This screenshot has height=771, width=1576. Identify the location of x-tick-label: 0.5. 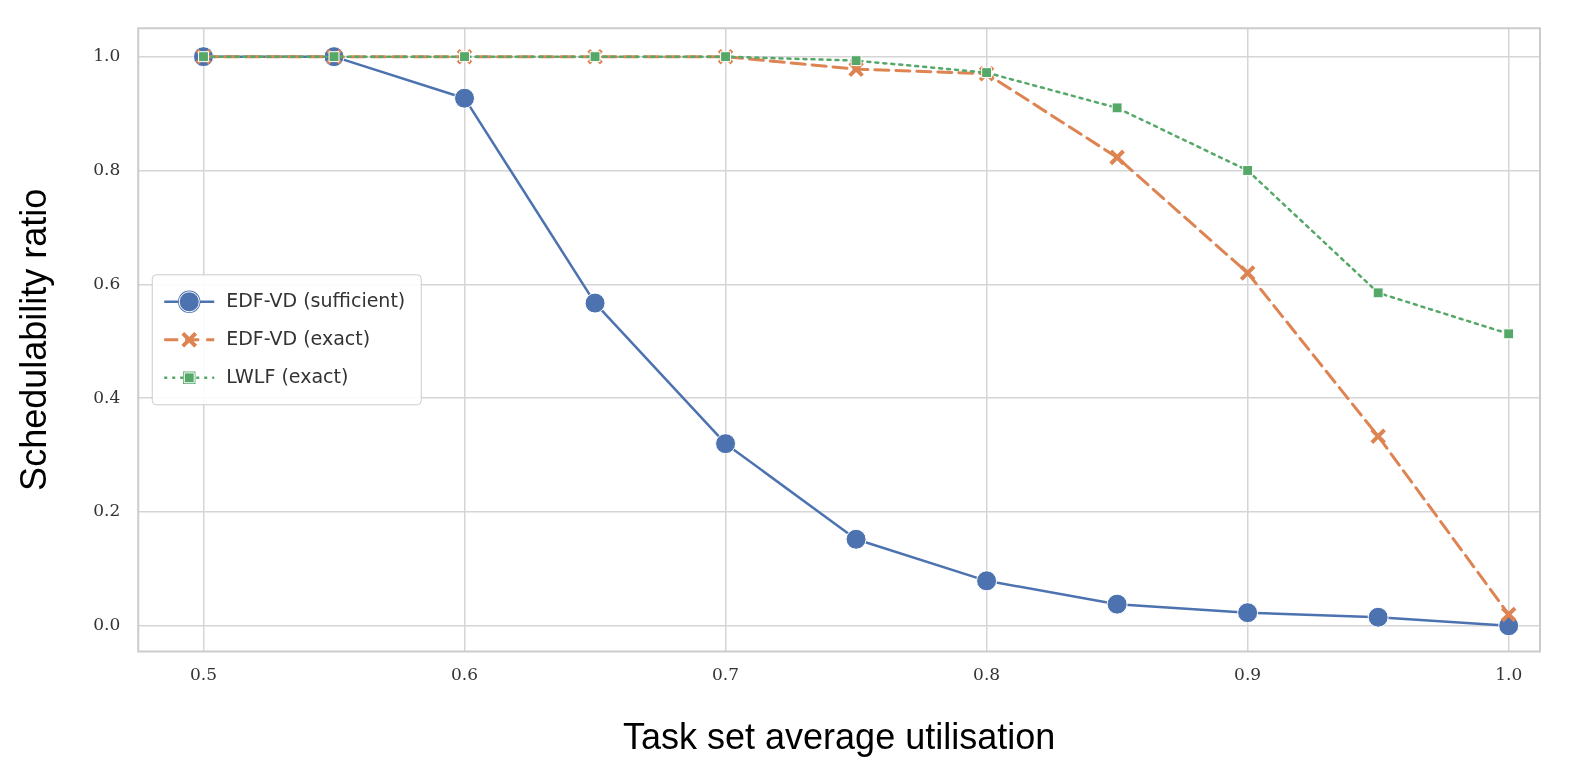
(203, 674).